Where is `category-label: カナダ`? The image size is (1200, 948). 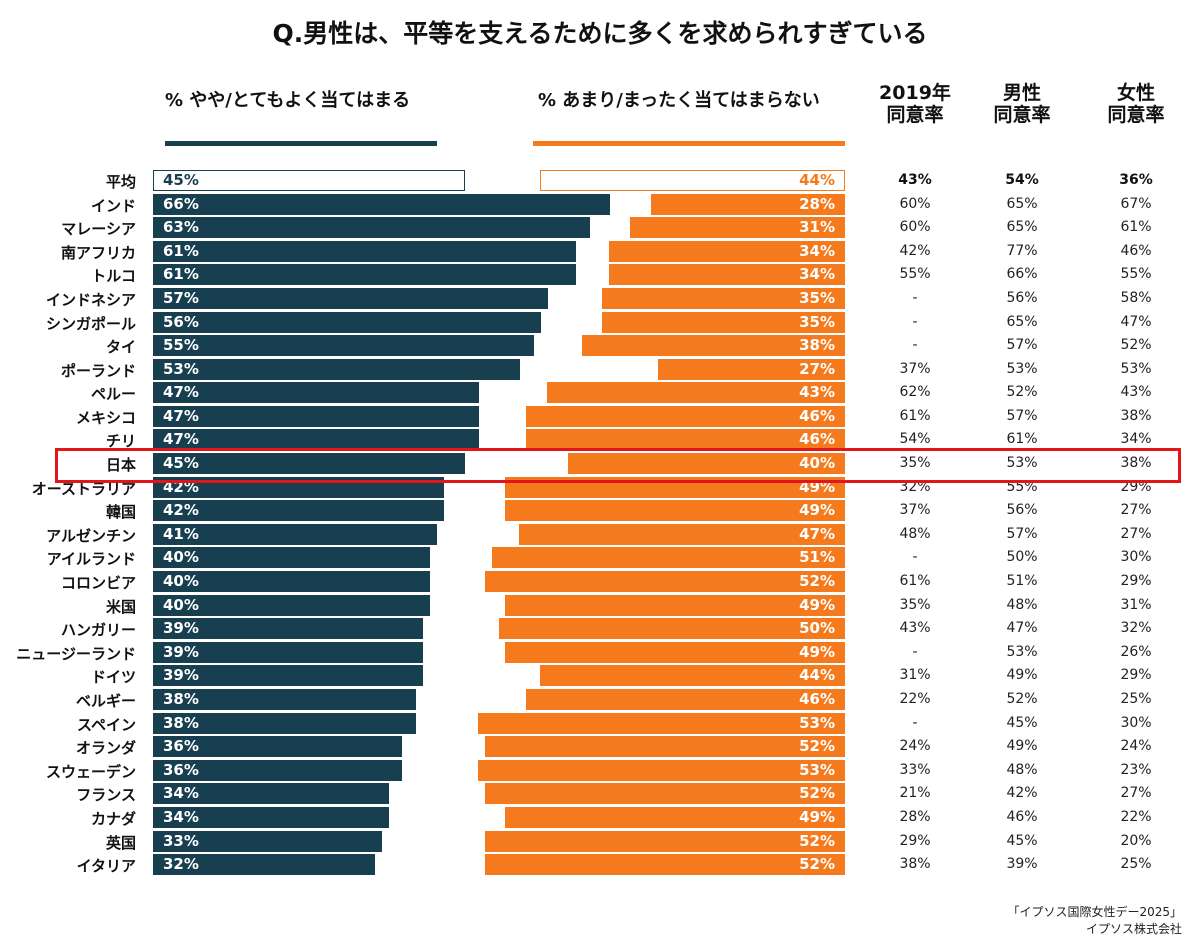
category-label: カナダ is located at coordinates (113, 818).